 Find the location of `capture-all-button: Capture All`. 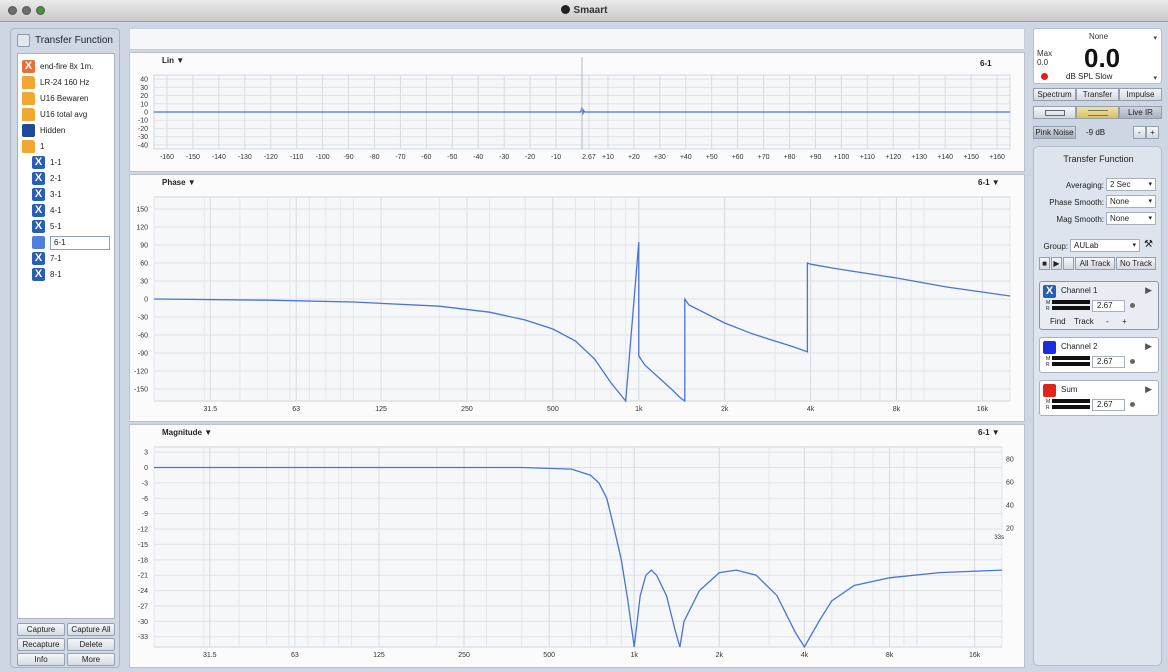

capture-all-button: Capture All is located at coordinates (91, 629).